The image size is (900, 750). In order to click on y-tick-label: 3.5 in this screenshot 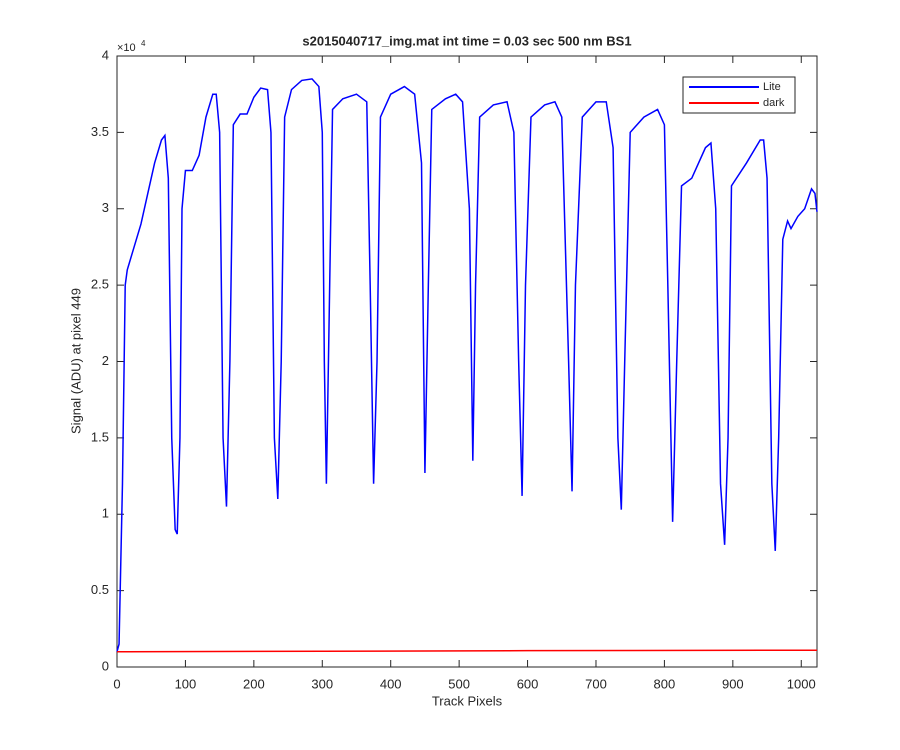, I will do `click(100, 131)`.